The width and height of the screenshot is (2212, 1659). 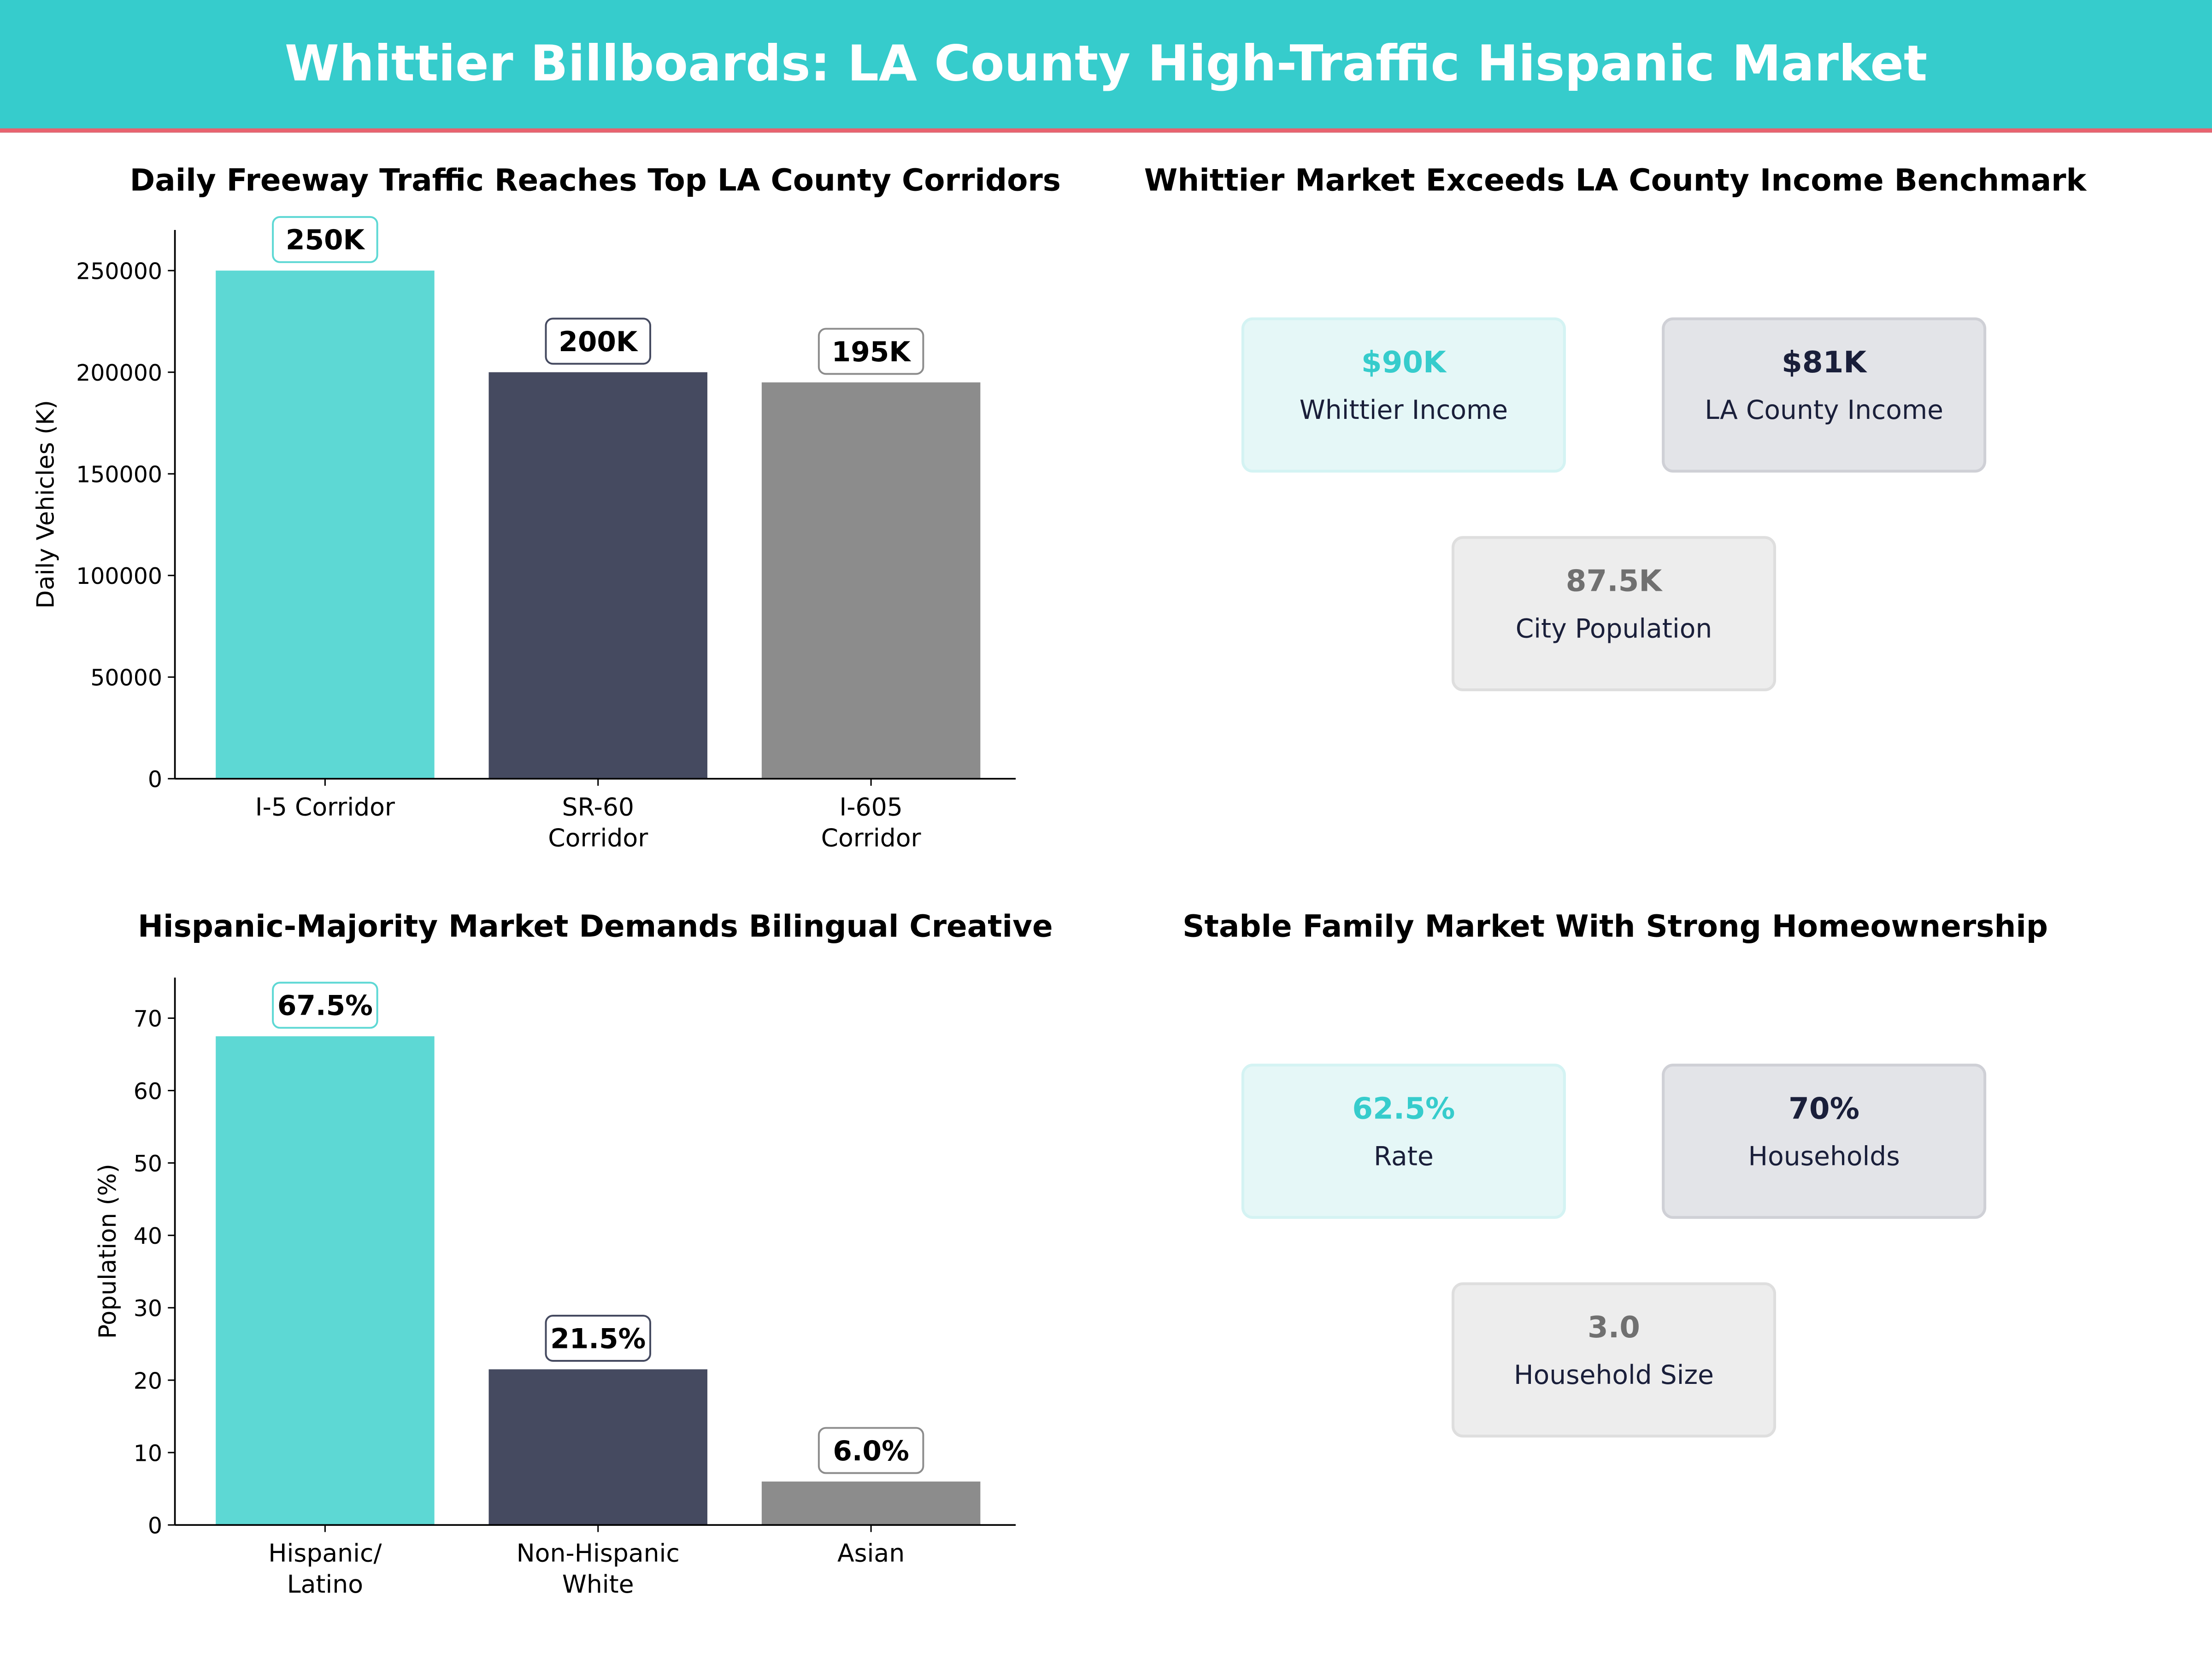 I want to click on y-tick-label: 150000, so click(x=119, y=475).